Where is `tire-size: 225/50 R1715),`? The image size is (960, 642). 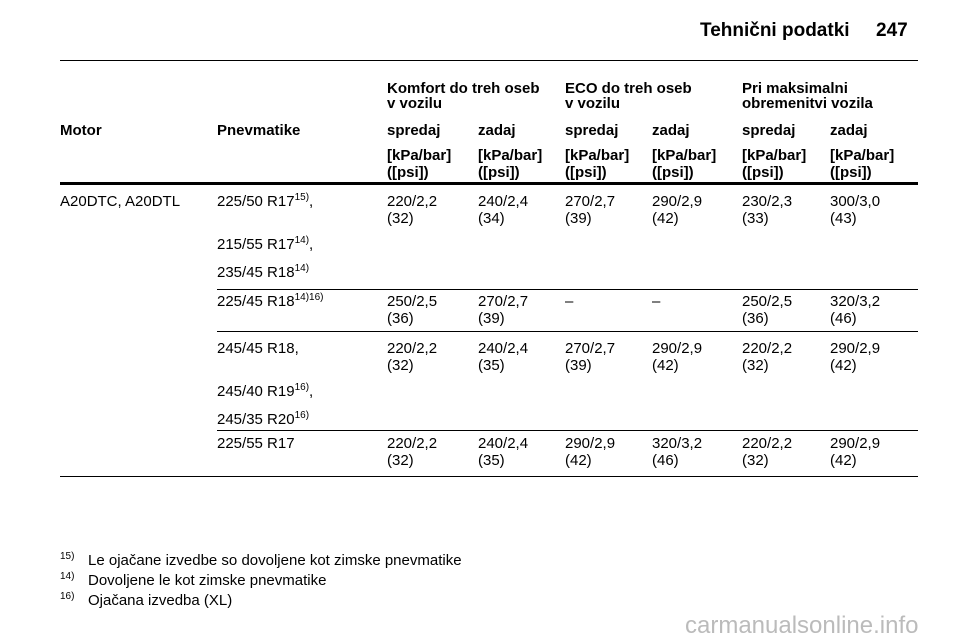 tire-size: 225/50 R1715), is located at coordinates (265, 202).